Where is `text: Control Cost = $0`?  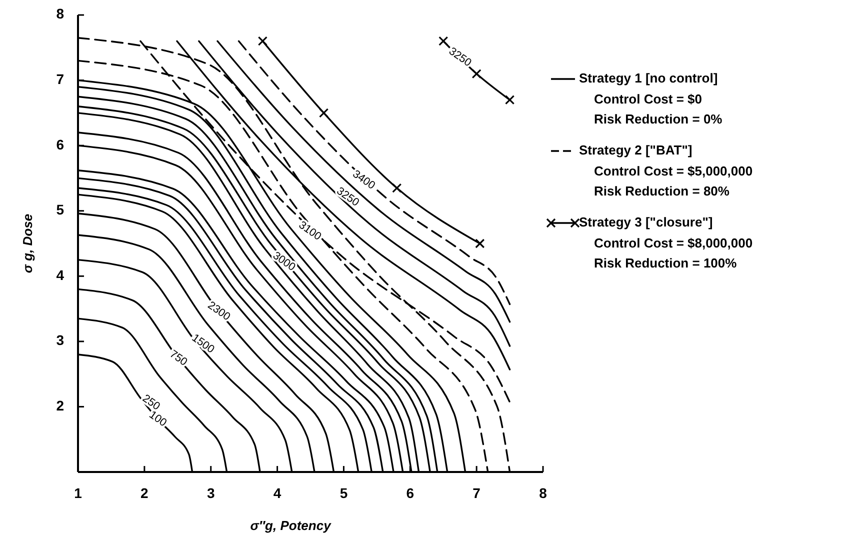
text: Control Cost = $0 is located at coordinates (648, 98).